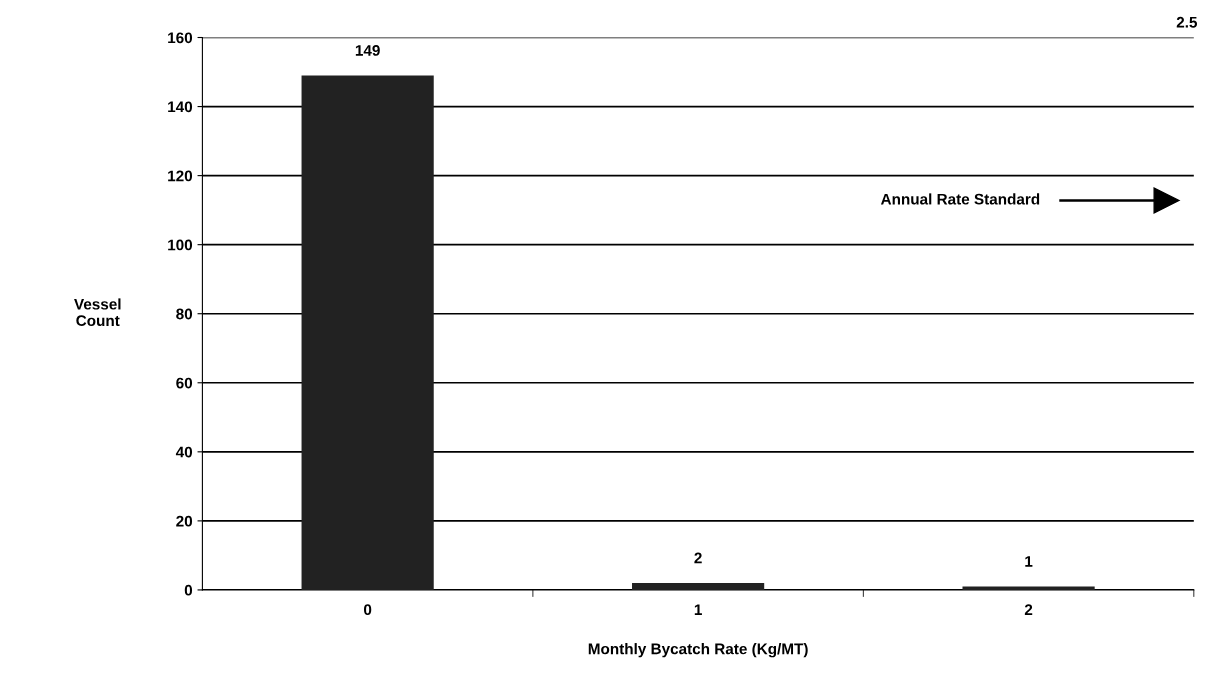 This screenshot has height=682, width=1212. What do you see at coordinates (97, 312) in the screenshot?
I see `y-axis-title: Vessel Count` at bounding box center [97, 312].